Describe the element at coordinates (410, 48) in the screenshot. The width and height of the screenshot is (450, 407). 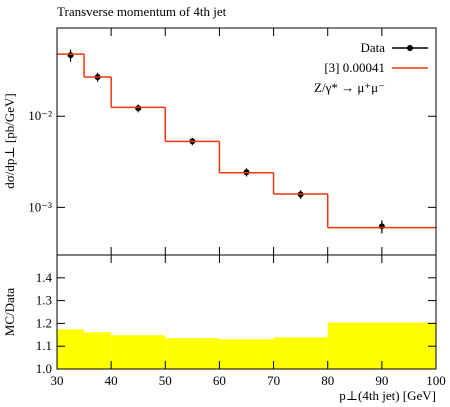
I see `legend-marker` at that location.